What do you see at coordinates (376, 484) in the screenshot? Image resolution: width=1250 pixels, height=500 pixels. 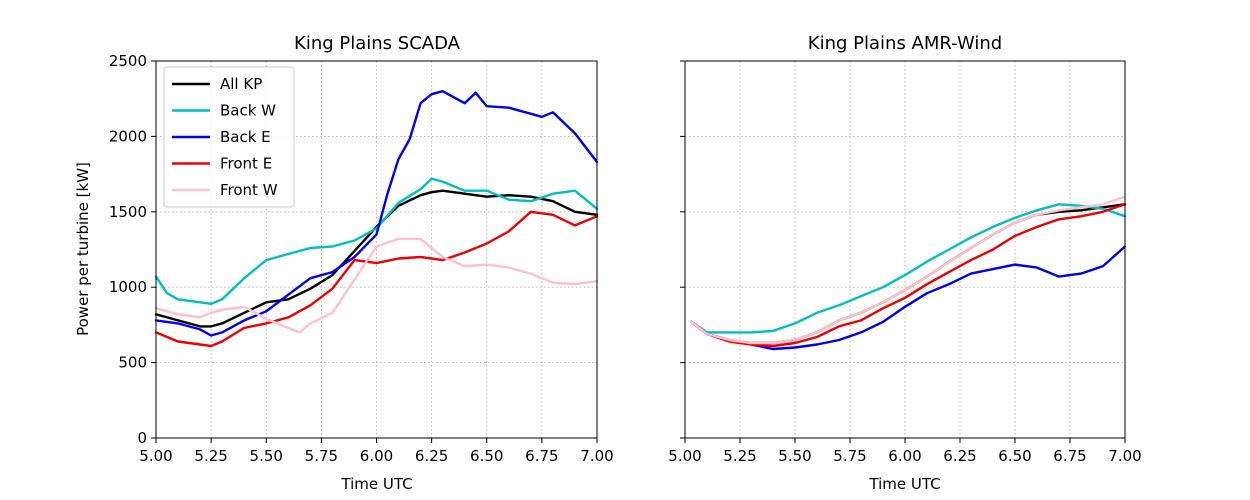 I see `scada-x-axis-label: Time UTC` at bounding box center [376, 484].